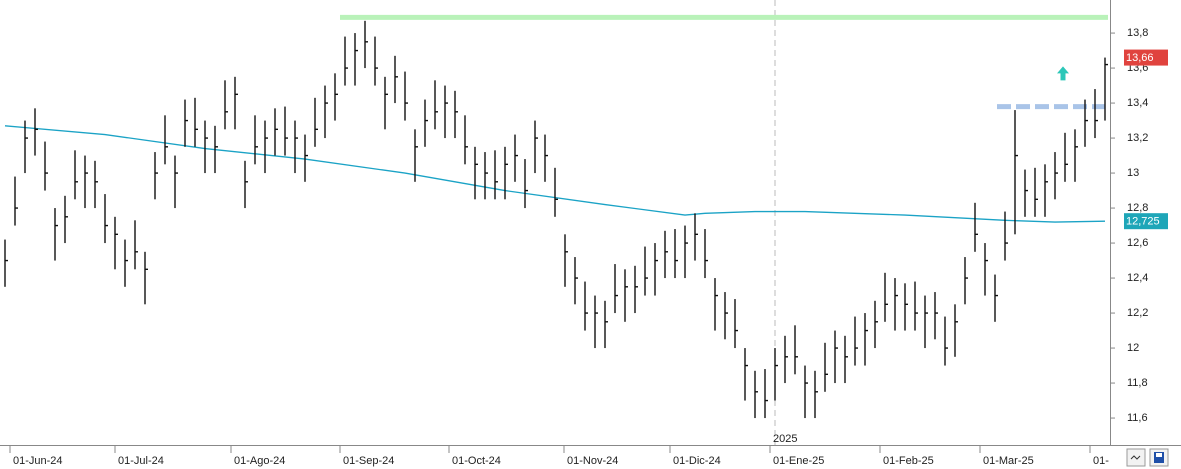 This screenshot has width=1181, height=469. I want to click on x-tick-label: 01-Nov-24, so click(592, 461).